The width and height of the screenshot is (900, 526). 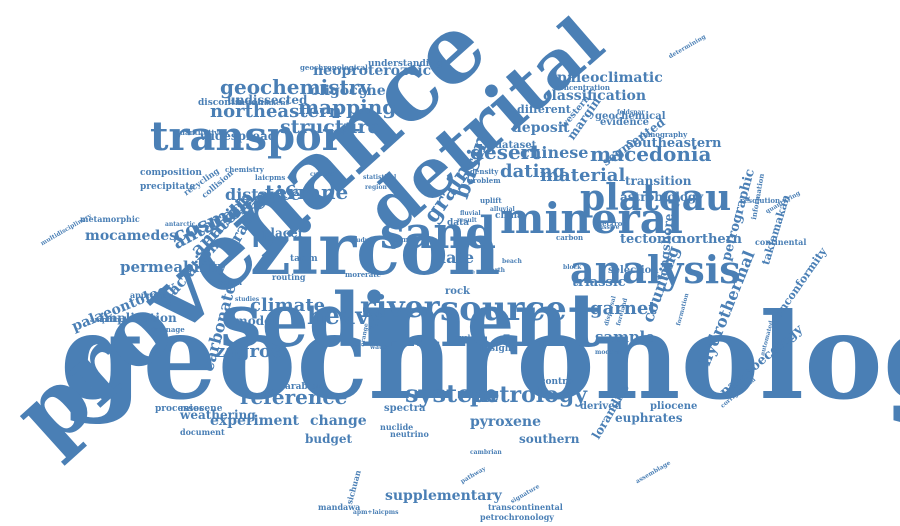 What do you see at coordinates (348, 90) in the screenshot?
I see `cloud-word: oligocene` at bounding box center [348, 90].